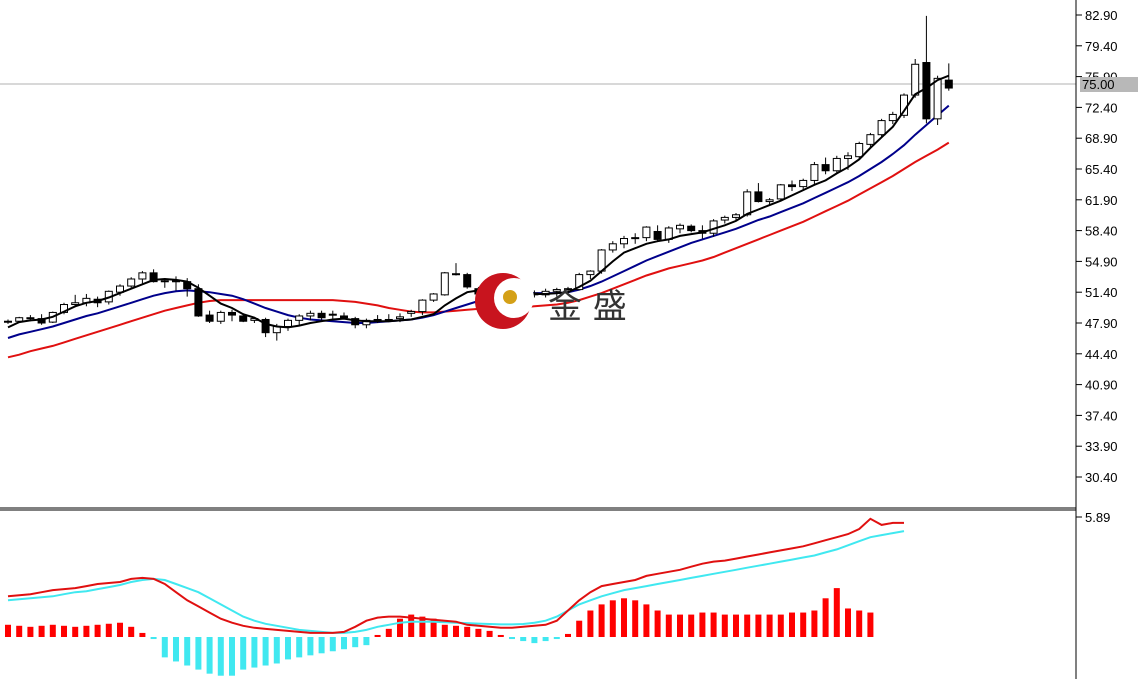  Describe the element at coordinates (1101, 46) in the screenshot. I see `price-tick-label: 79.40` at that location.